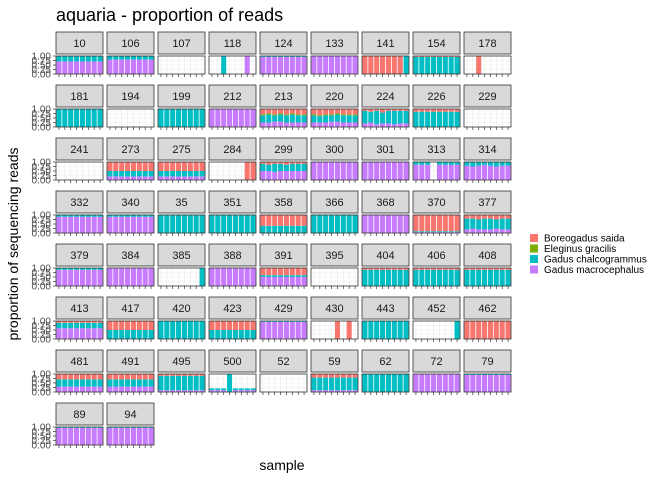 The width and height of the screenshot is (672, 480). I want to click on facet-299: 299, so click(283, 160).